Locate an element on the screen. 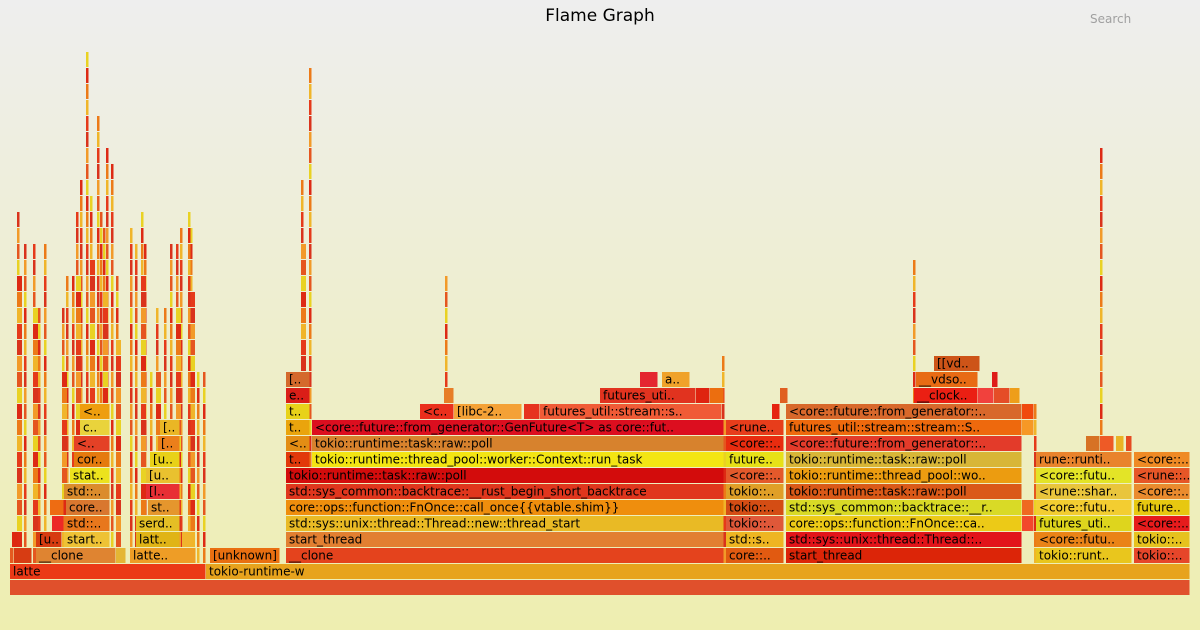 The image size is (1200, 630). frame: tokio::runt.. is located at coordinates (1084, 555).